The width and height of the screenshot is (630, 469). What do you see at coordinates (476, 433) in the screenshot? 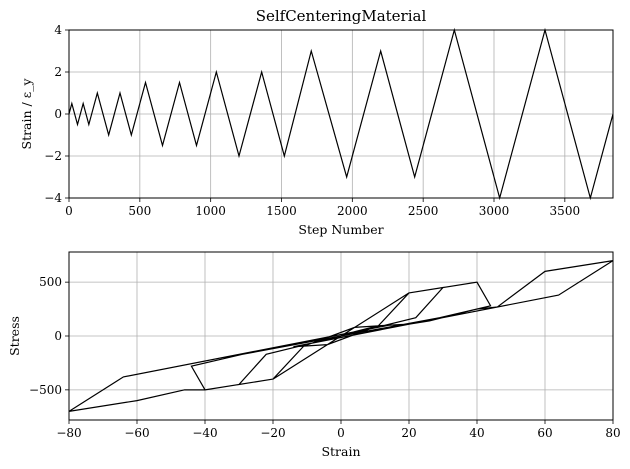
I see `stress-strain-x-tick-label: 40` at bounding box center [476, 433].